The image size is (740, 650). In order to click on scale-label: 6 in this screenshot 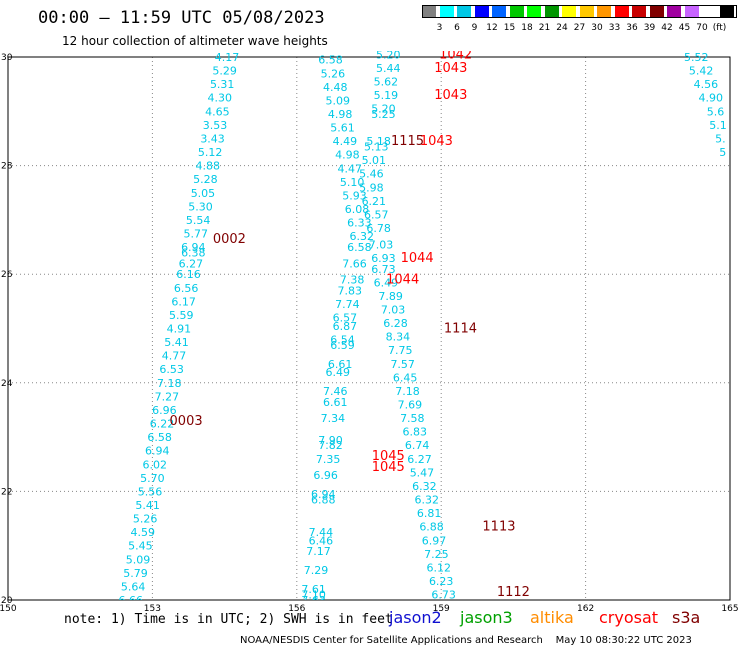, I will do `click(457, 28)`.